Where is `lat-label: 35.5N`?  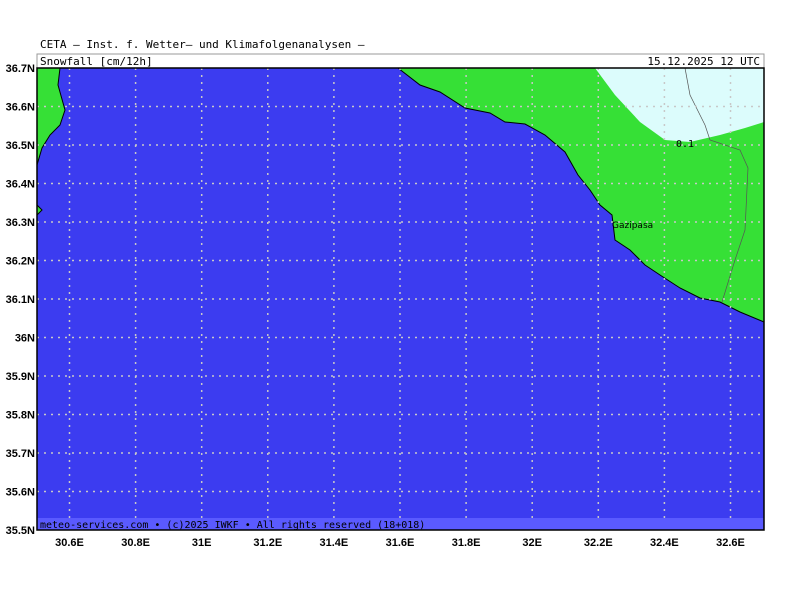
lat-label: 35.5N is located at coordinates (20, 531).